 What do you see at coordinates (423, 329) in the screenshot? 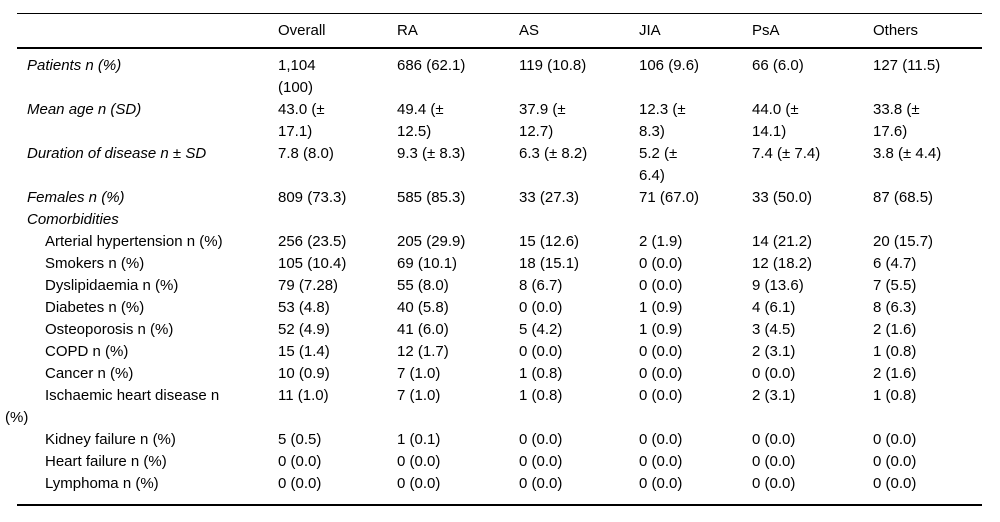
I see `table-cell: 41 (6.0)` at bounding box center [423, 329].